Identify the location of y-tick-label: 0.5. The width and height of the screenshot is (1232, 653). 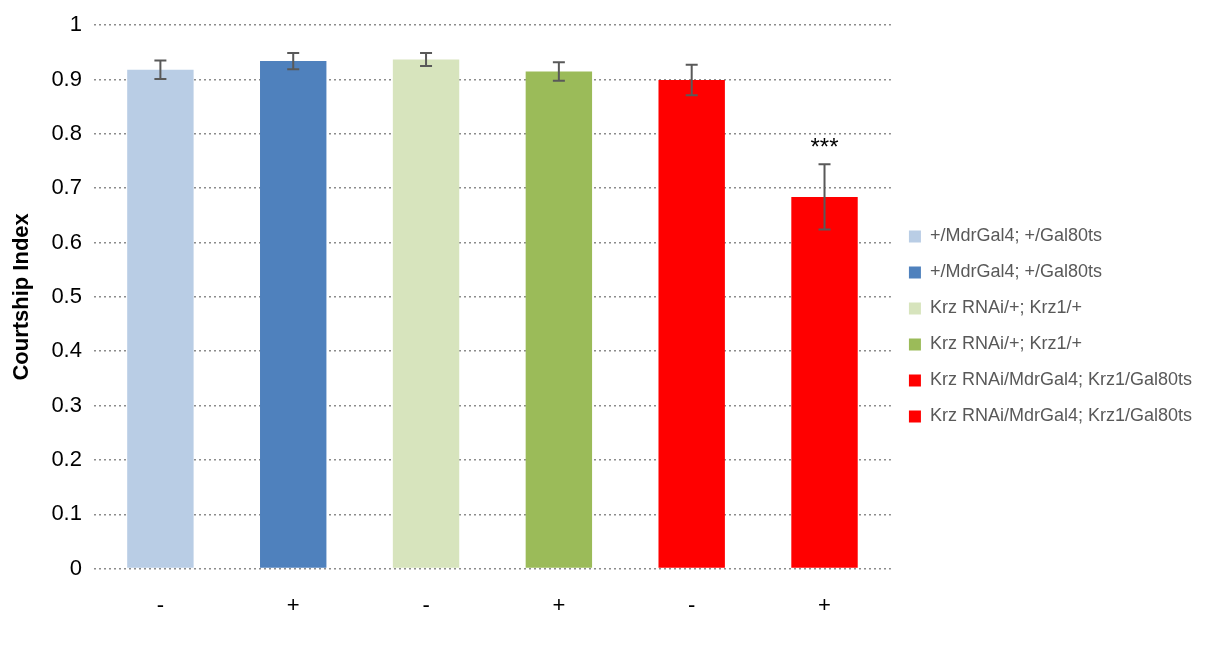
(66, 295).